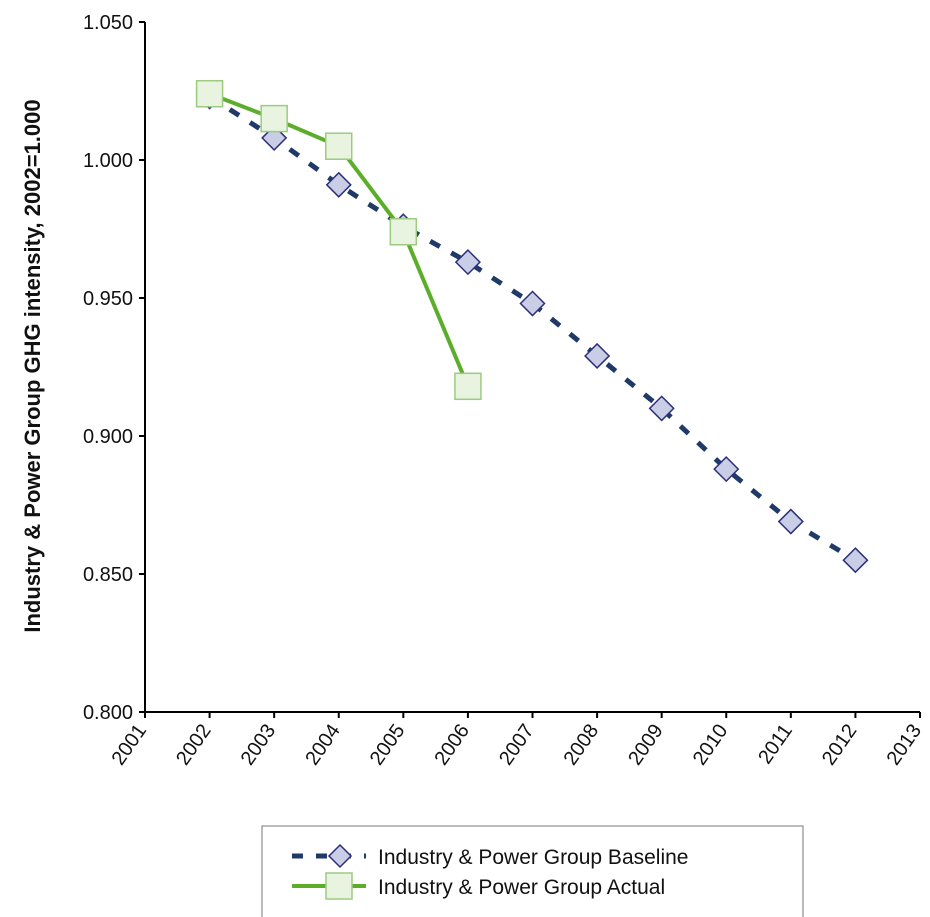  What do you see at coordinates (582, 744) in the screenshot?
I see `x-tick-label: 2008` at bounding box center [582, 744].